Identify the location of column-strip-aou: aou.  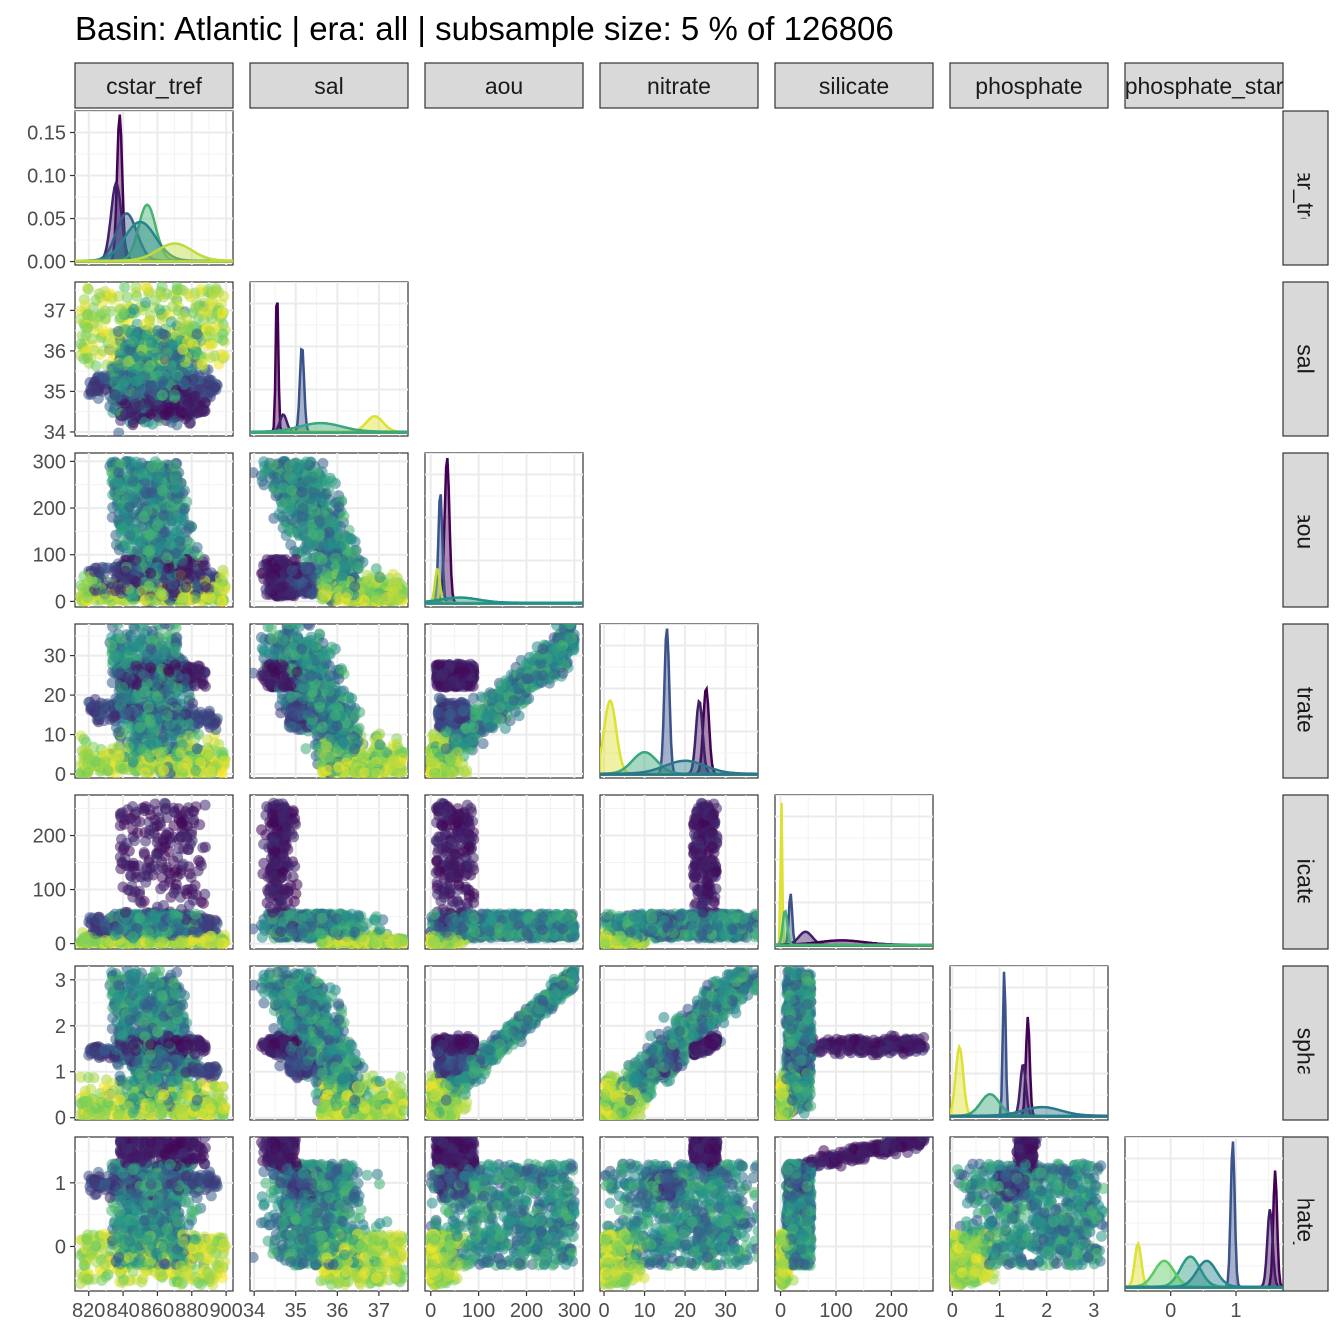
(504, 85).